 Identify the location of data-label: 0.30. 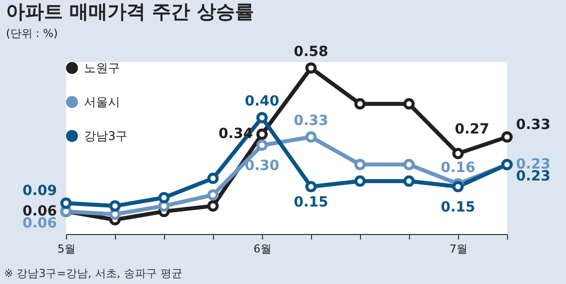
(262, 166).